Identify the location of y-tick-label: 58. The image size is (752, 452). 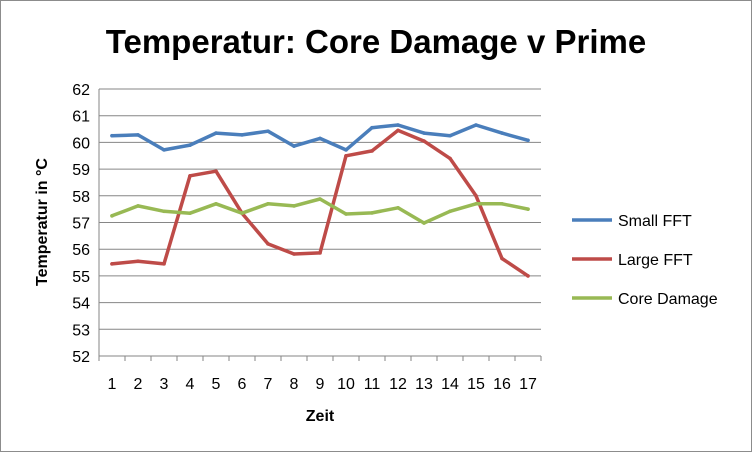
(81, 197).